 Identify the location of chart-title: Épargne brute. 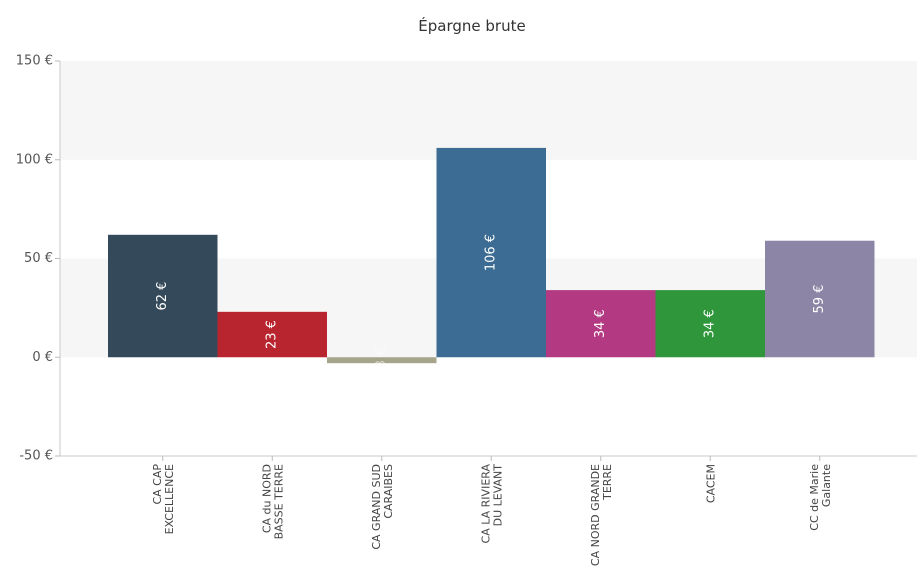
(471, 25).